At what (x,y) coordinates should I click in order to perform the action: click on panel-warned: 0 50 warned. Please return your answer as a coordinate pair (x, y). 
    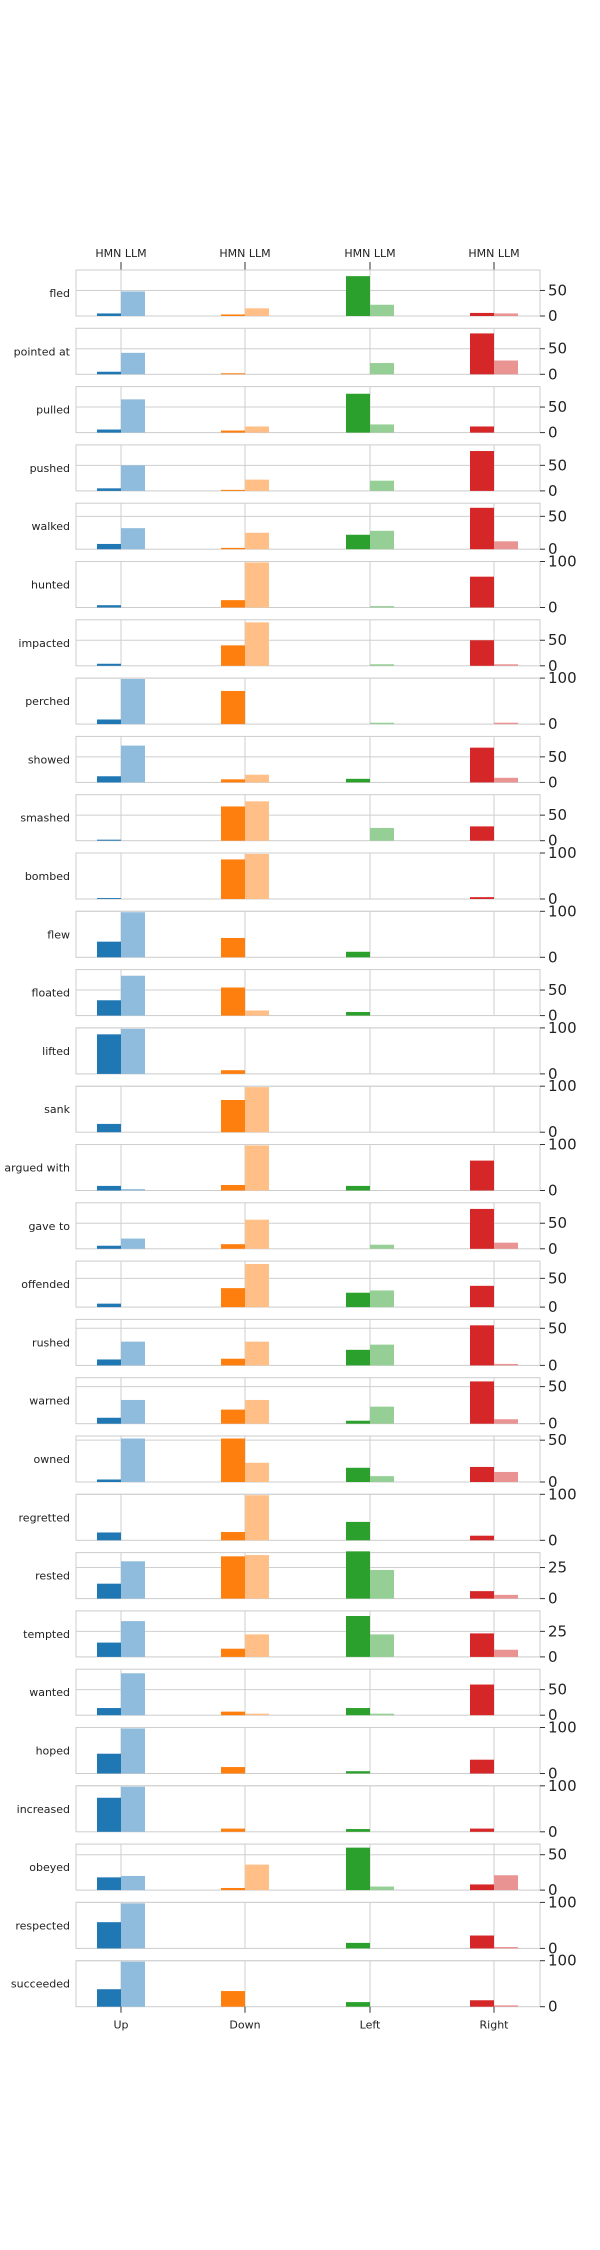
    Looking at the image, I should click on (298, 1405).